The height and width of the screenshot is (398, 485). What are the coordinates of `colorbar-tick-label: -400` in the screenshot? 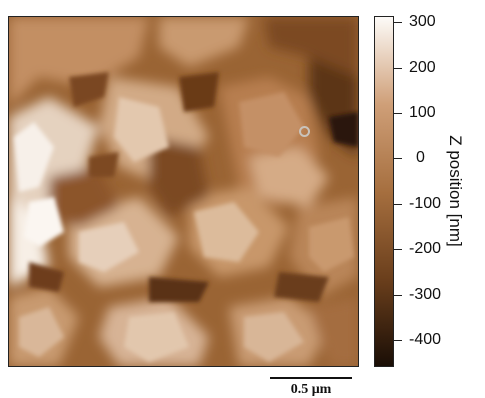 It's located at (425, 339).